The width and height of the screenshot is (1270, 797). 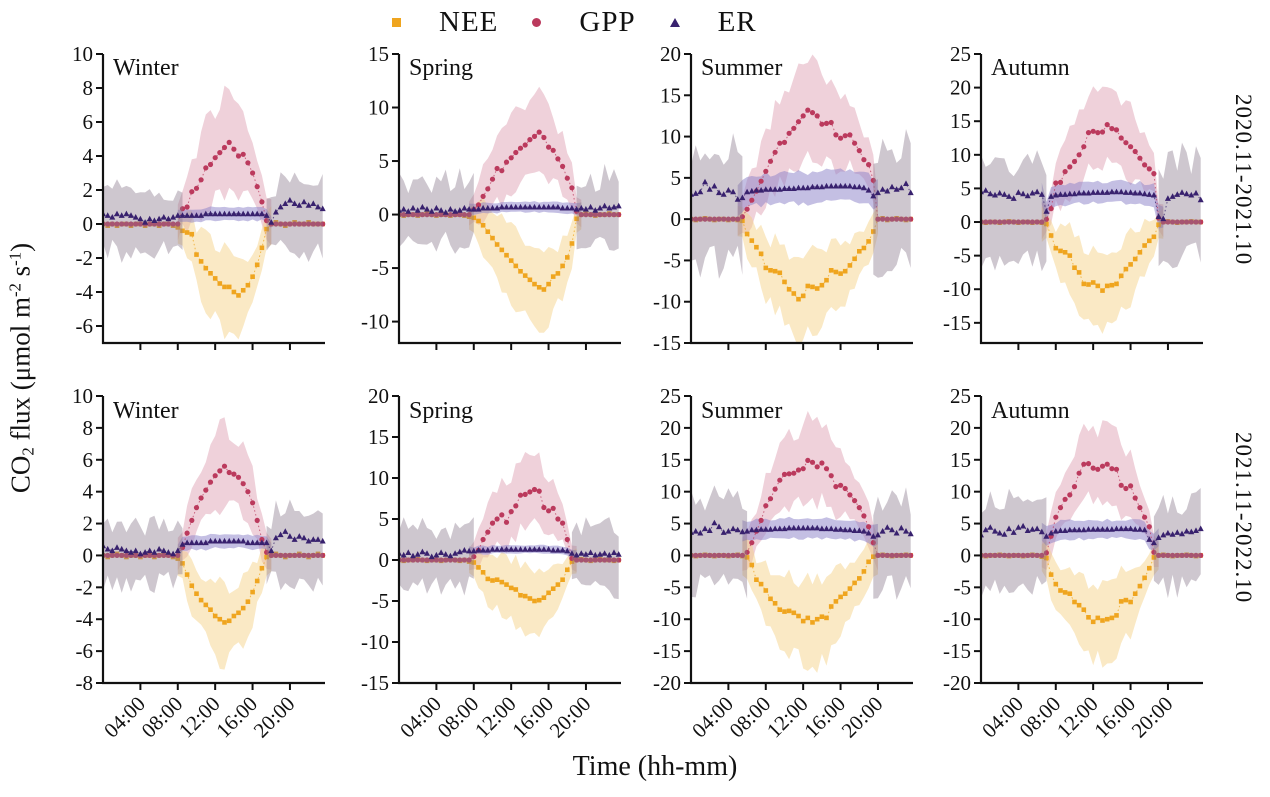 What do you see at coordinates (199, 717) in the screenshot?
I see `x-tick-label: 12:00` at bounding box center [199, 717].